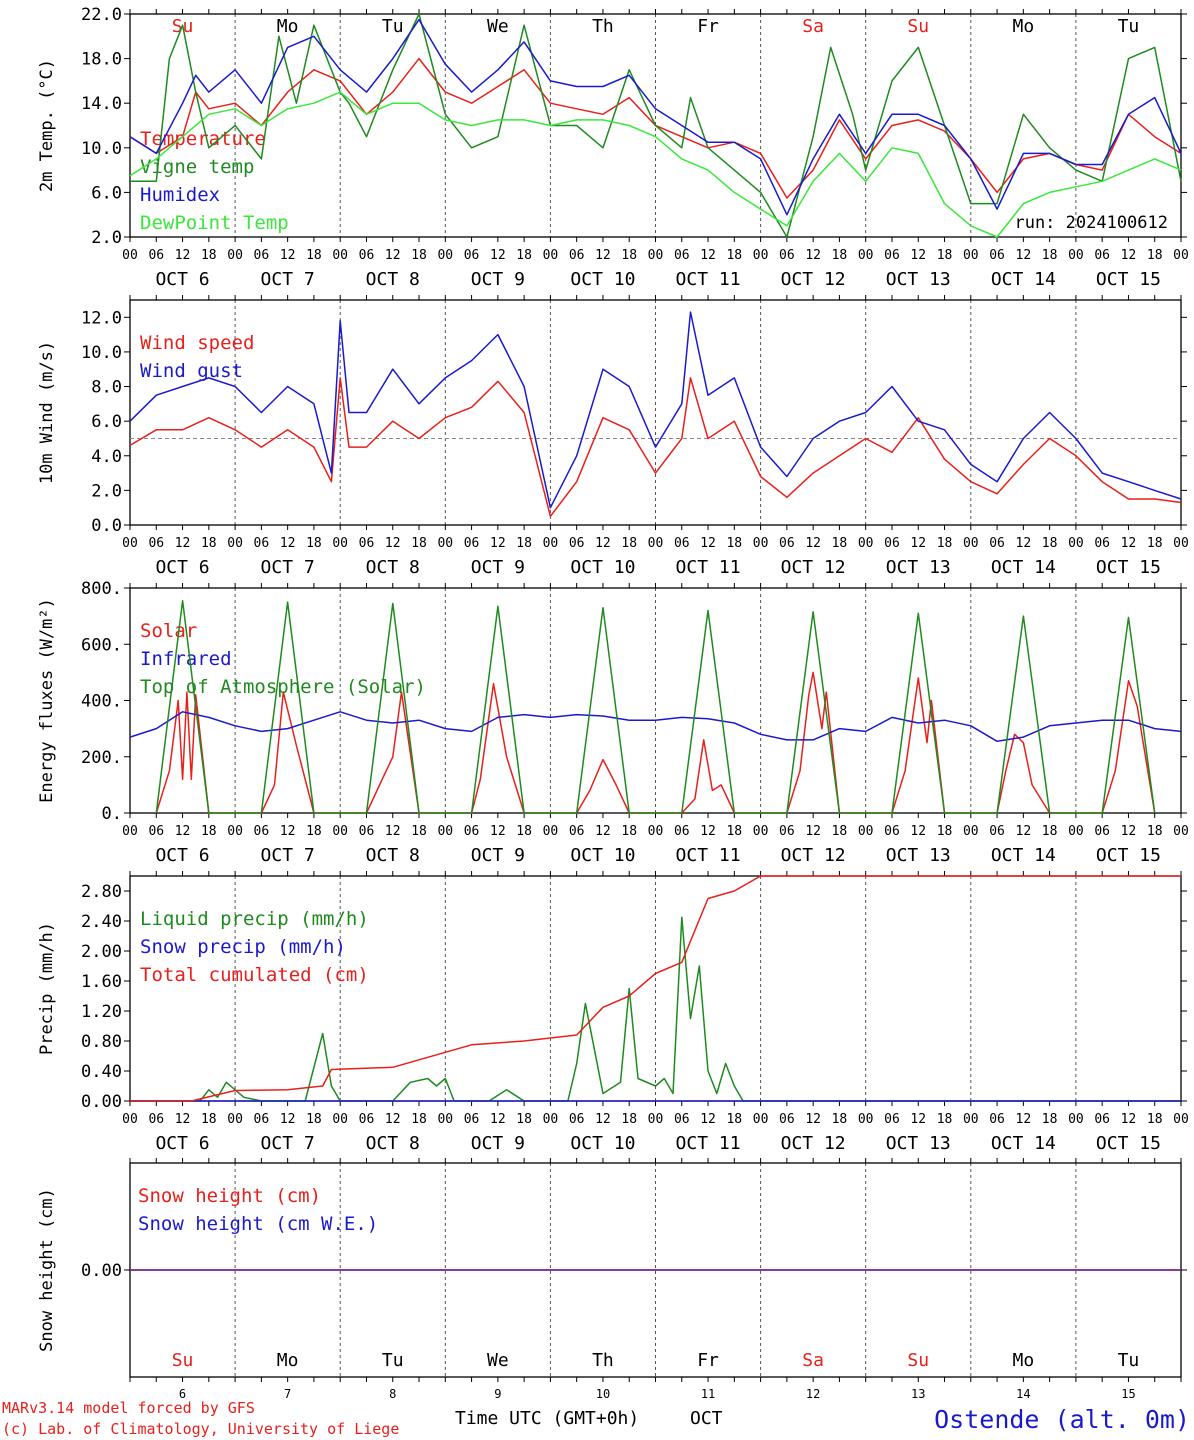 The width and height of the screenshot is (1194, 1440). I want to click on y-axis-label: Snow height (cm), so click(47, 1270).